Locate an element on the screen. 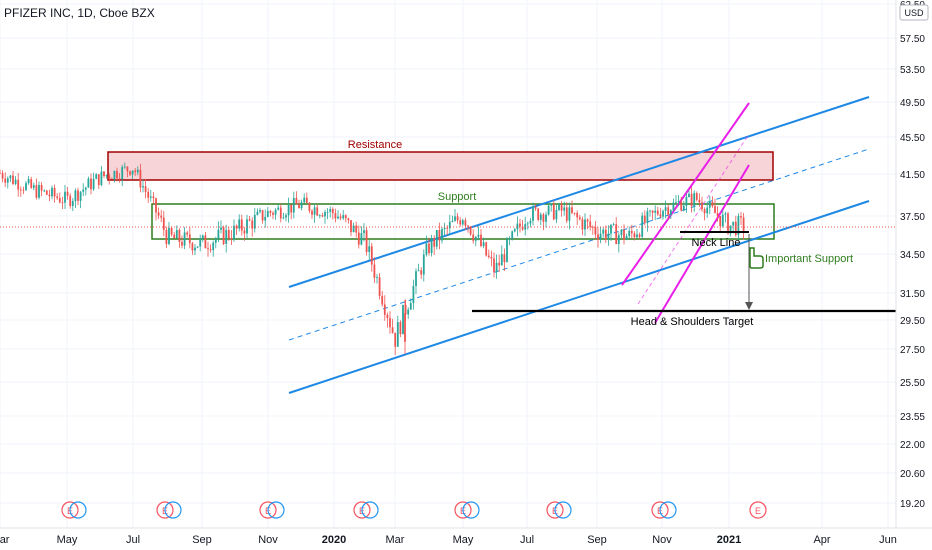  earnings-icon is located at coordinates (758, 510).